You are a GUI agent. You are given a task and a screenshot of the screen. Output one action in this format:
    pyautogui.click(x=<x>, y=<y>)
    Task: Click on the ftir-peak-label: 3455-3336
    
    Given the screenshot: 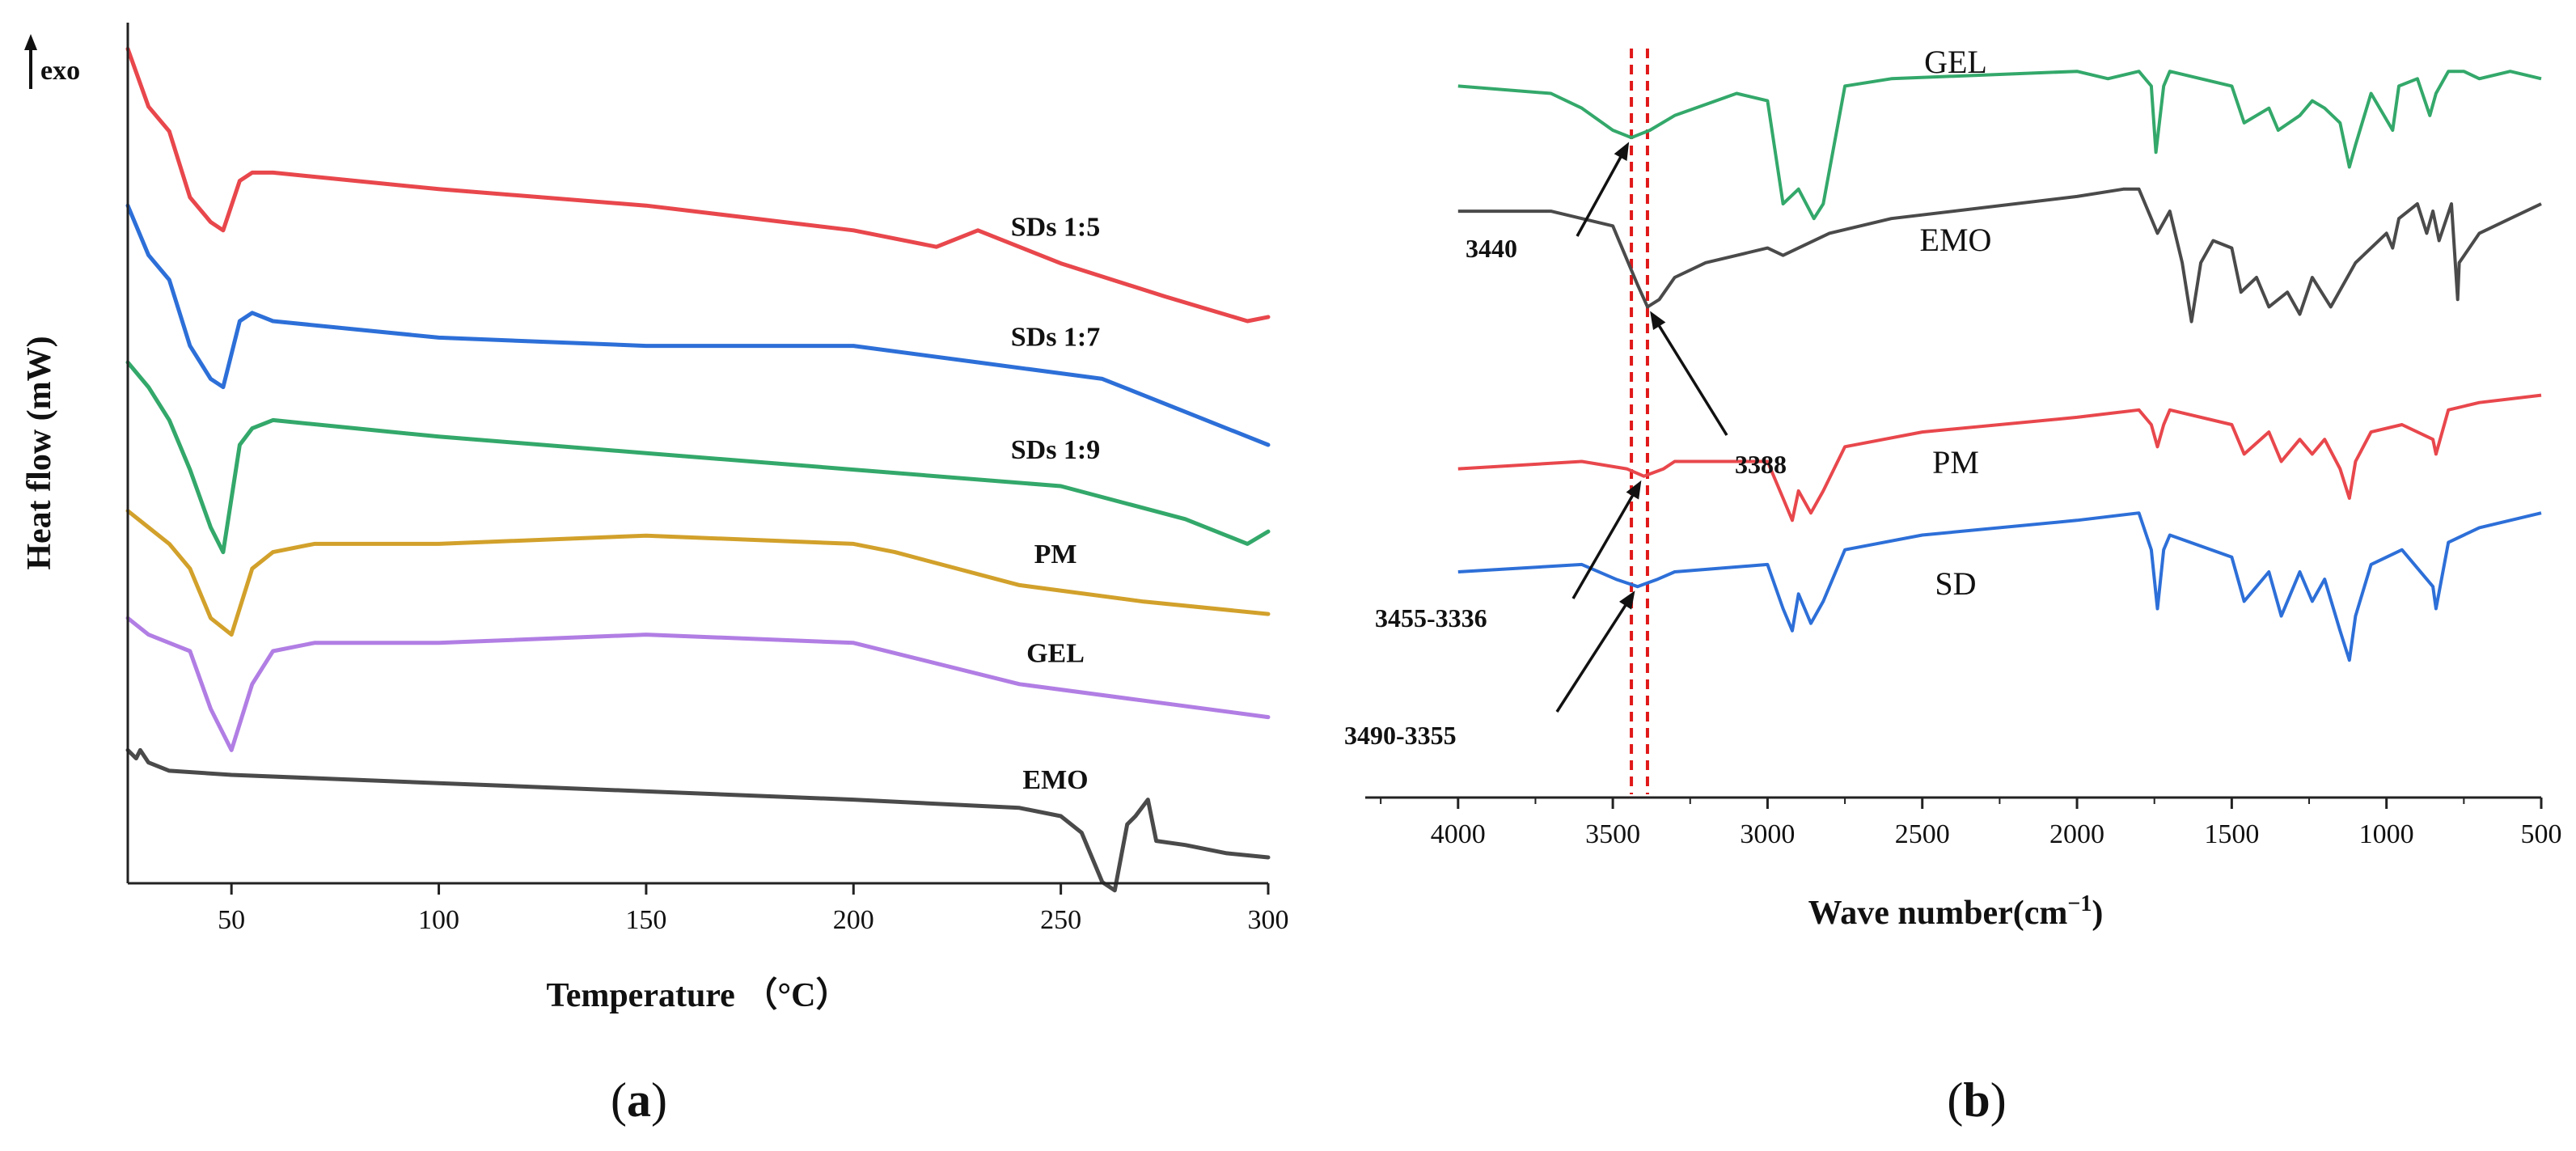 What is the action you would take?
    pyautogui.click(x=1431, y=618)
    